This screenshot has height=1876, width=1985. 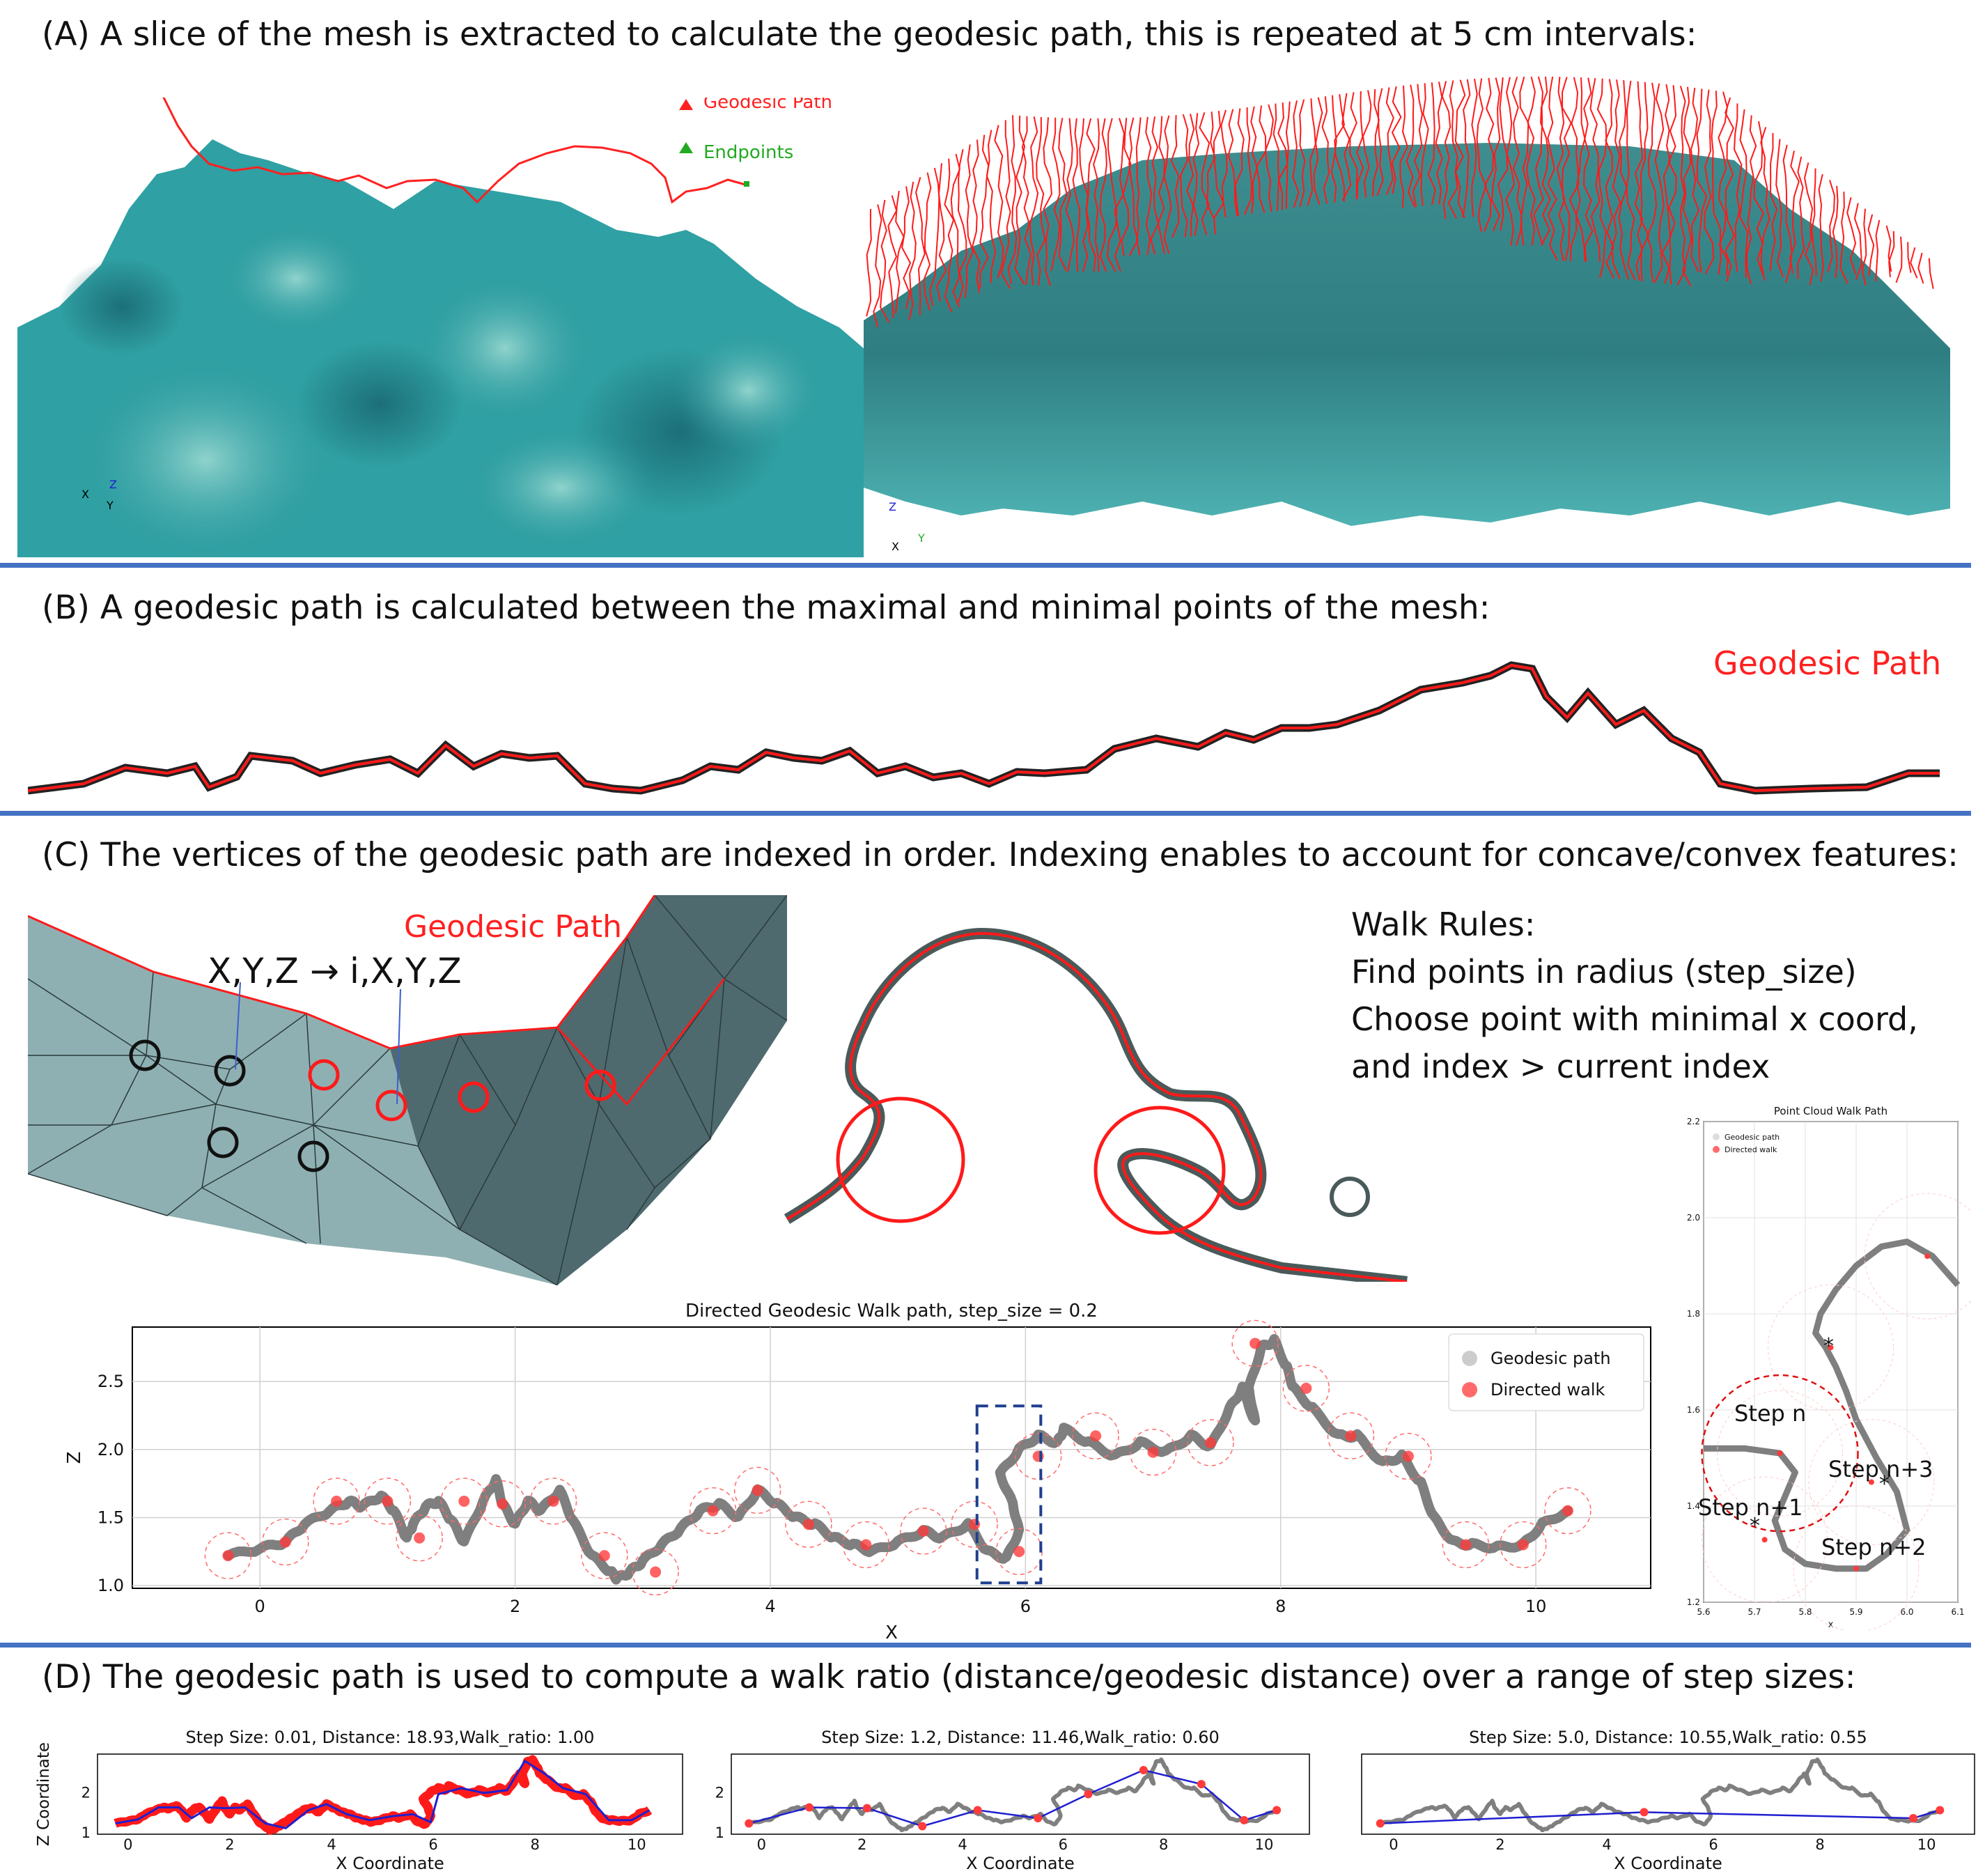 I want to click on x-tick-label: 8, so click(x=1819, y=1844).